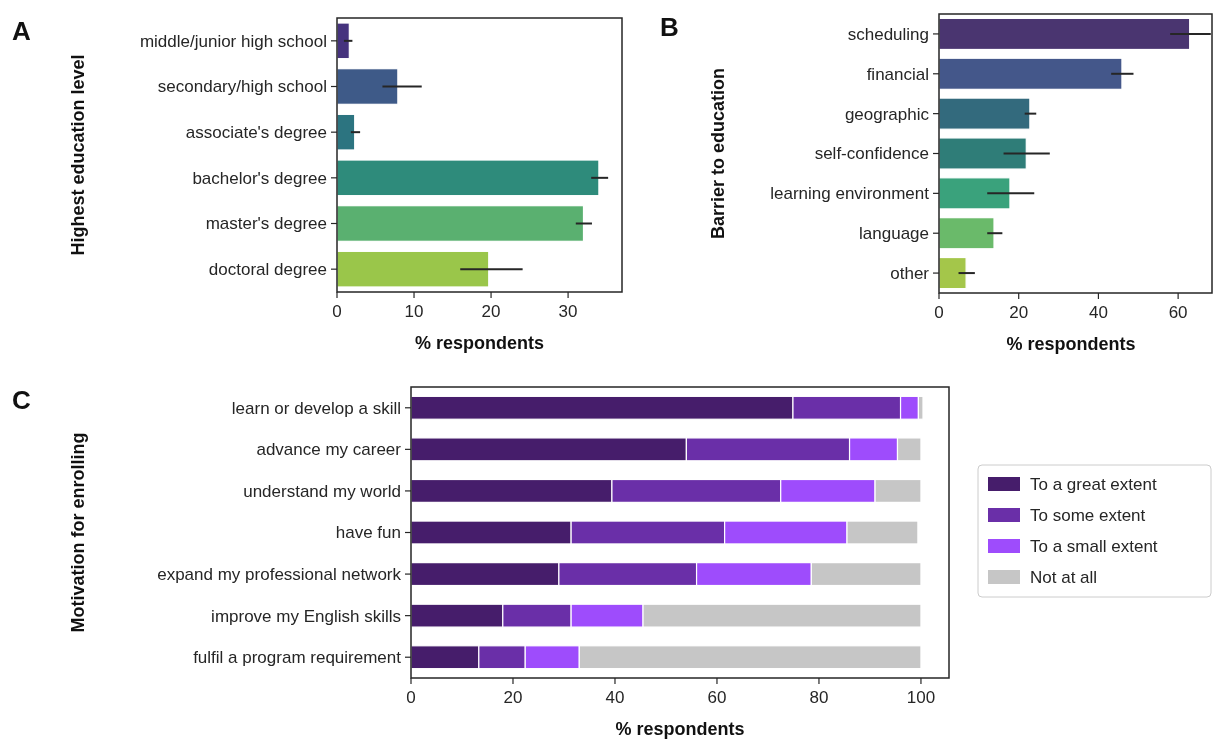 This screenshot has width=1213, height=743. Describe the element at coordinates (78, 532) in the screenshot. I see `y-axis-title: Motivation for enrolling` at that location.